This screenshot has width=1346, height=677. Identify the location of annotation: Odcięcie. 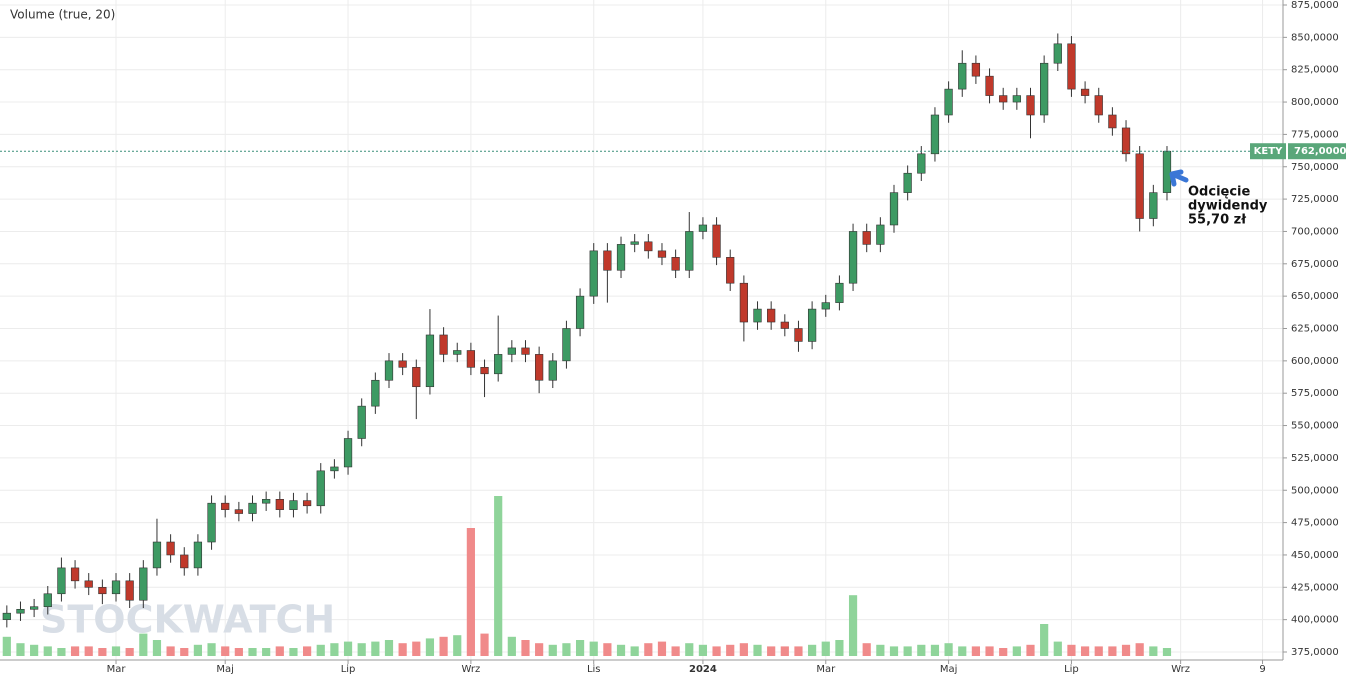
(1219, 192).